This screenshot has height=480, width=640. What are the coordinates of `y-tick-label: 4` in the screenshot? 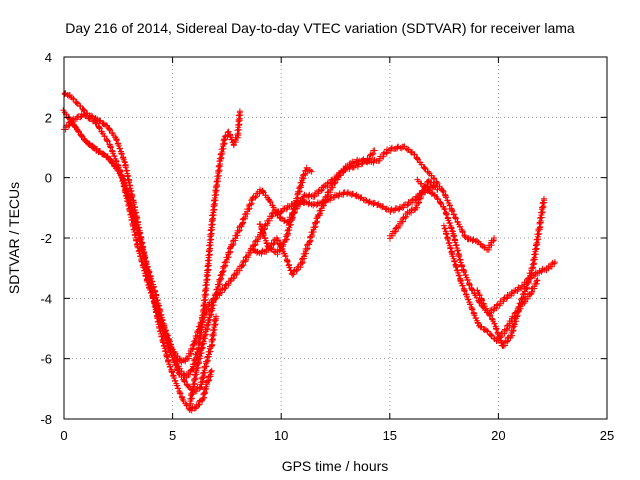 It's located at (48, 57).